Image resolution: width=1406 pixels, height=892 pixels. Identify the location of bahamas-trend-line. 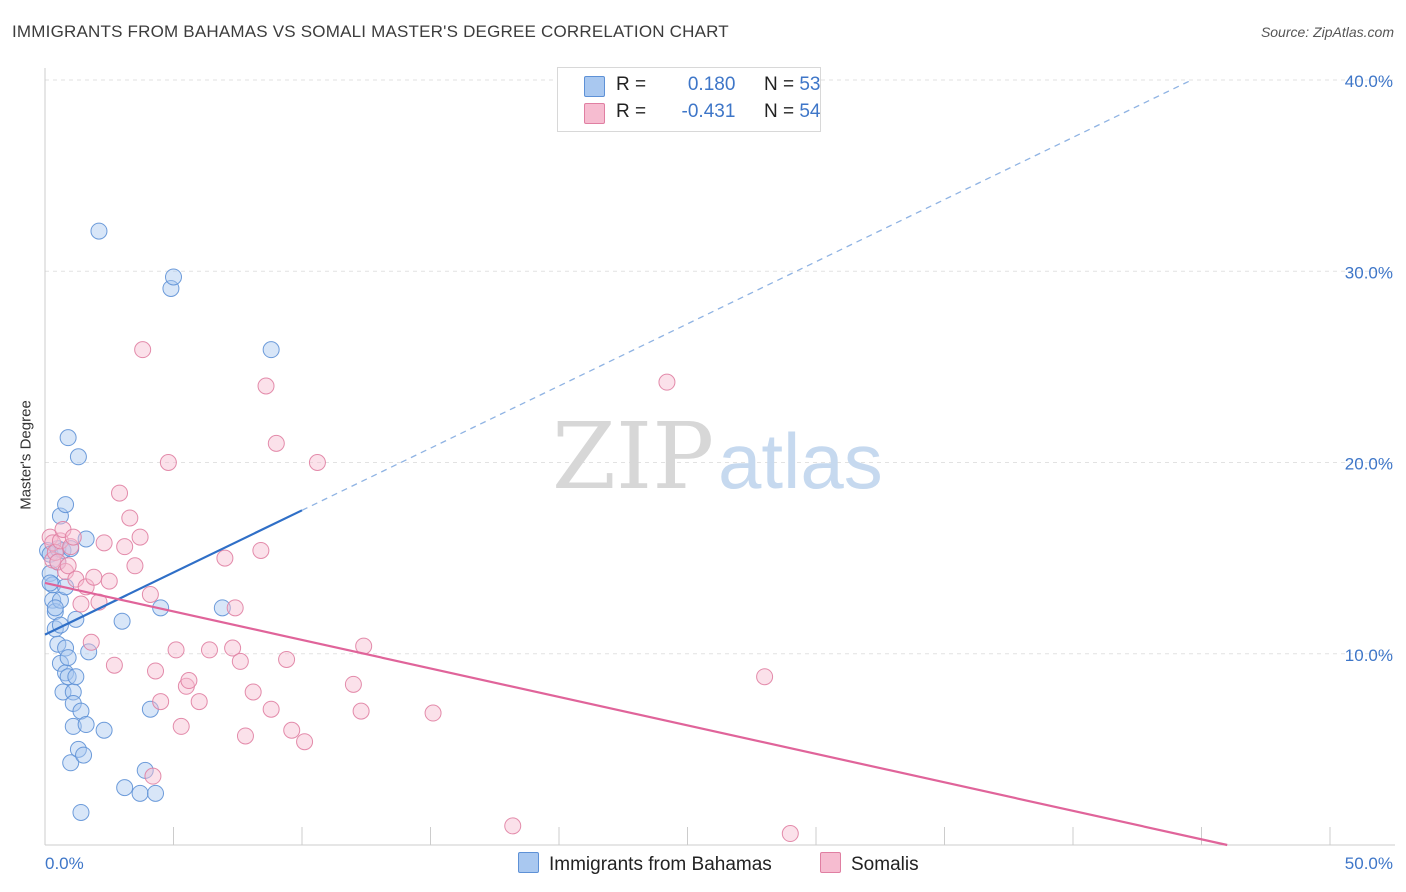
(173, 572).